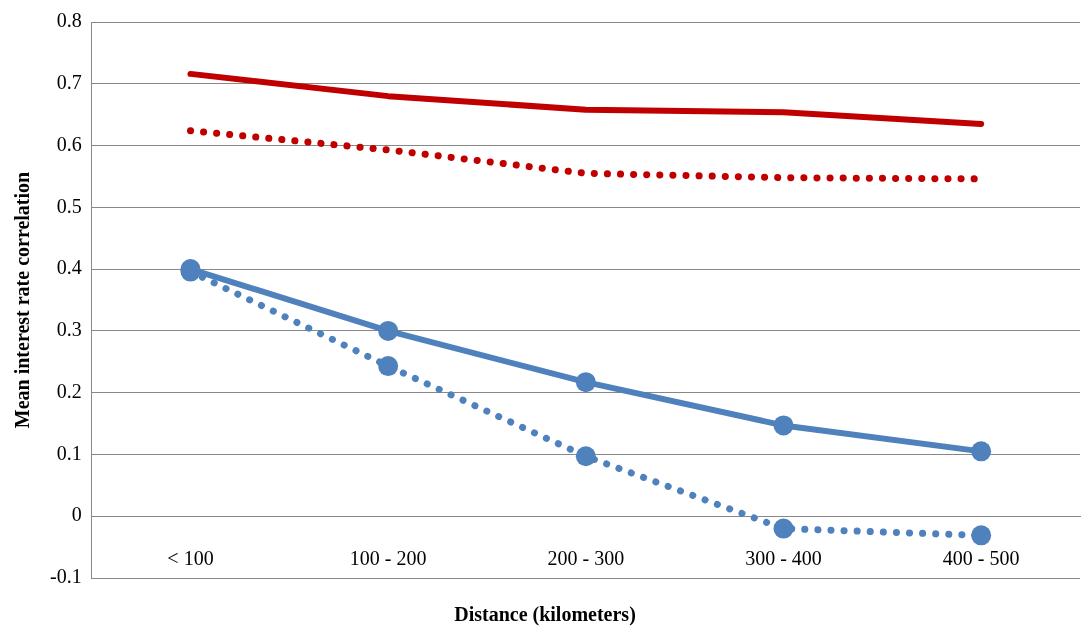  Describe the element at coordinates (76, 514) in the screenshot. I see `y-tick-label: 0` at that location.